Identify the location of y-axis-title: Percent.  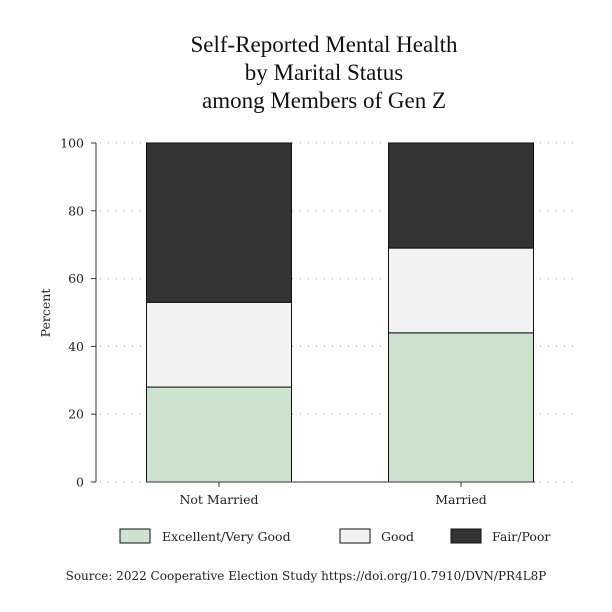
(45, 313).